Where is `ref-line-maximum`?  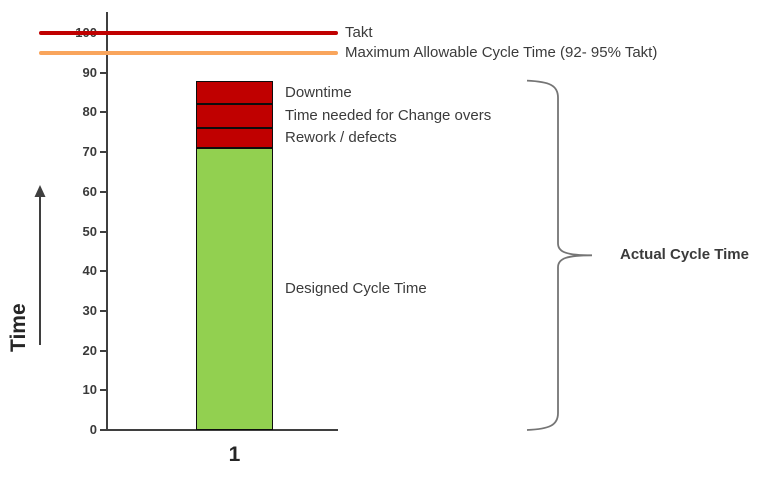 ref-line-maximum is located at coordinates (188, 53).